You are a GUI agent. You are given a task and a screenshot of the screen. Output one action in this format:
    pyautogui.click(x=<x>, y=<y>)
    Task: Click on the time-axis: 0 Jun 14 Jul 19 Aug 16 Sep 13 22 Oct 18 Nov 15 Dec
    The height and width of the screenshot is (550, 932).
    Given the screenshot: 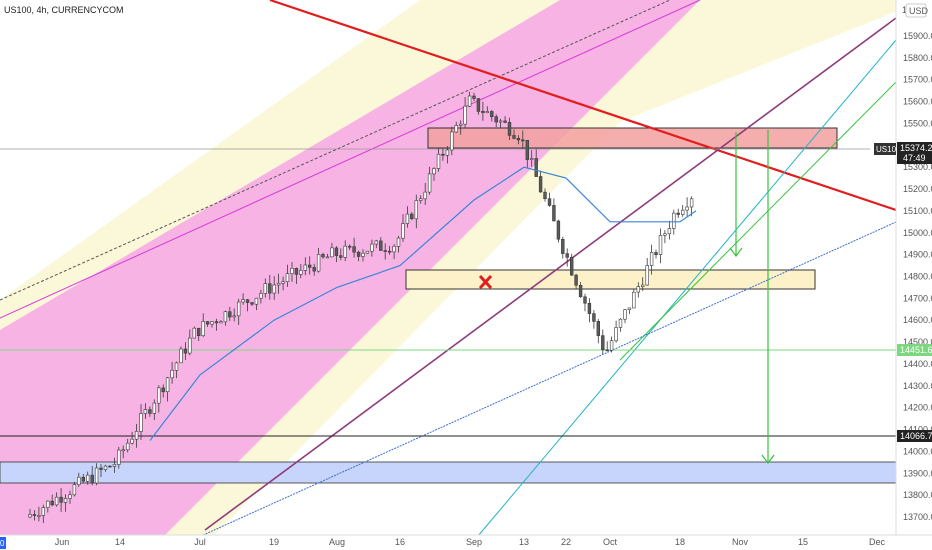 What is the action you would take?
    pyautogui.click(x=466, y=542)
    